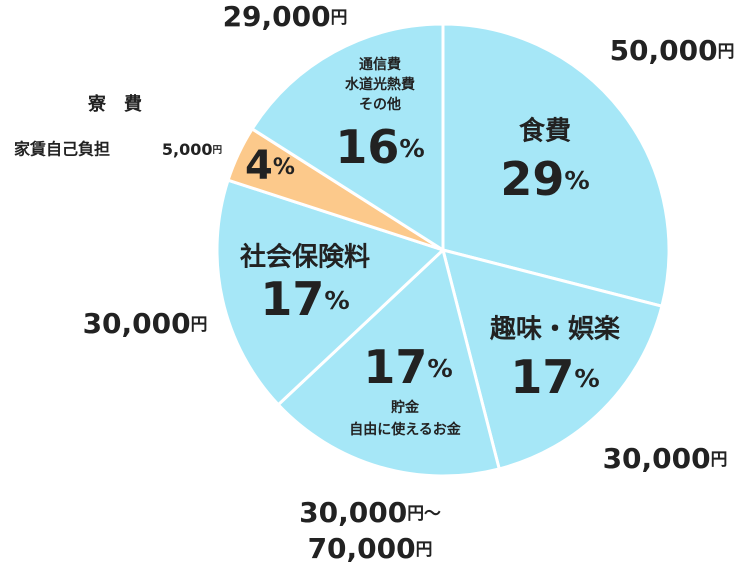 The width and height of the screenshot is (750, 575). I want to click on slice-name: 社会保険料, so click(305, 257).